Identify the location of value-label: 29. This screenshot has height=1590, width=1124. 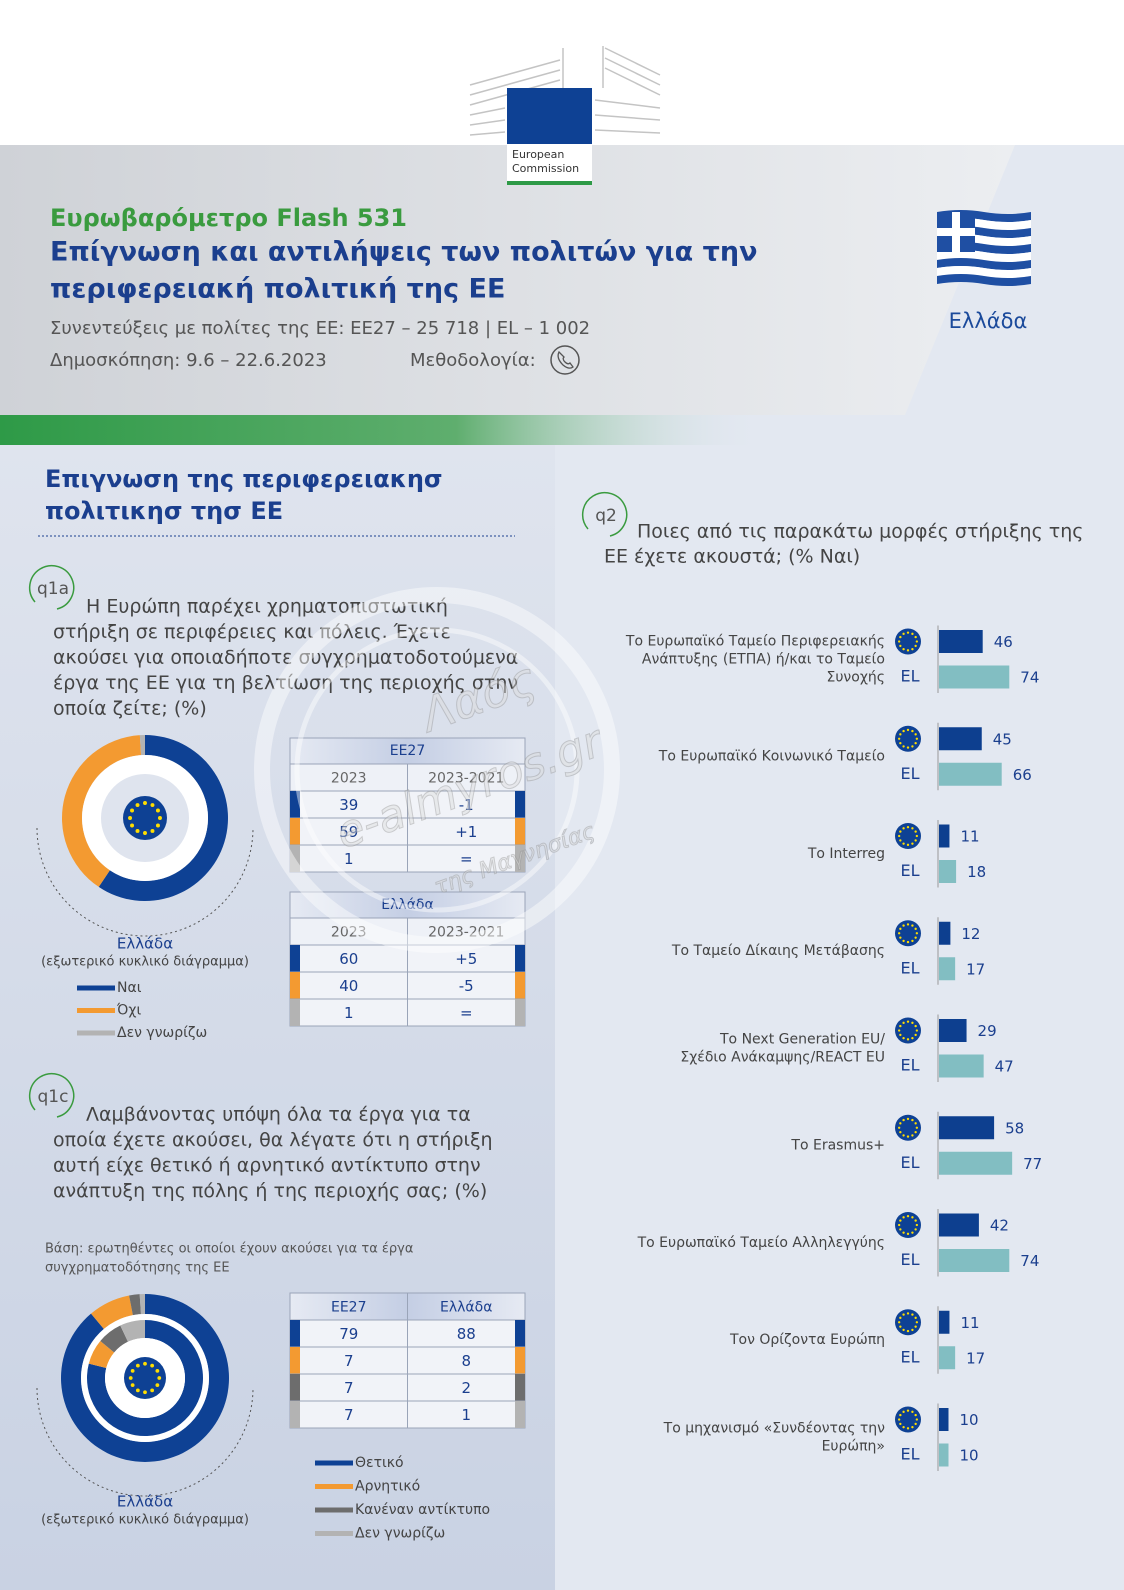
(987, 1031).